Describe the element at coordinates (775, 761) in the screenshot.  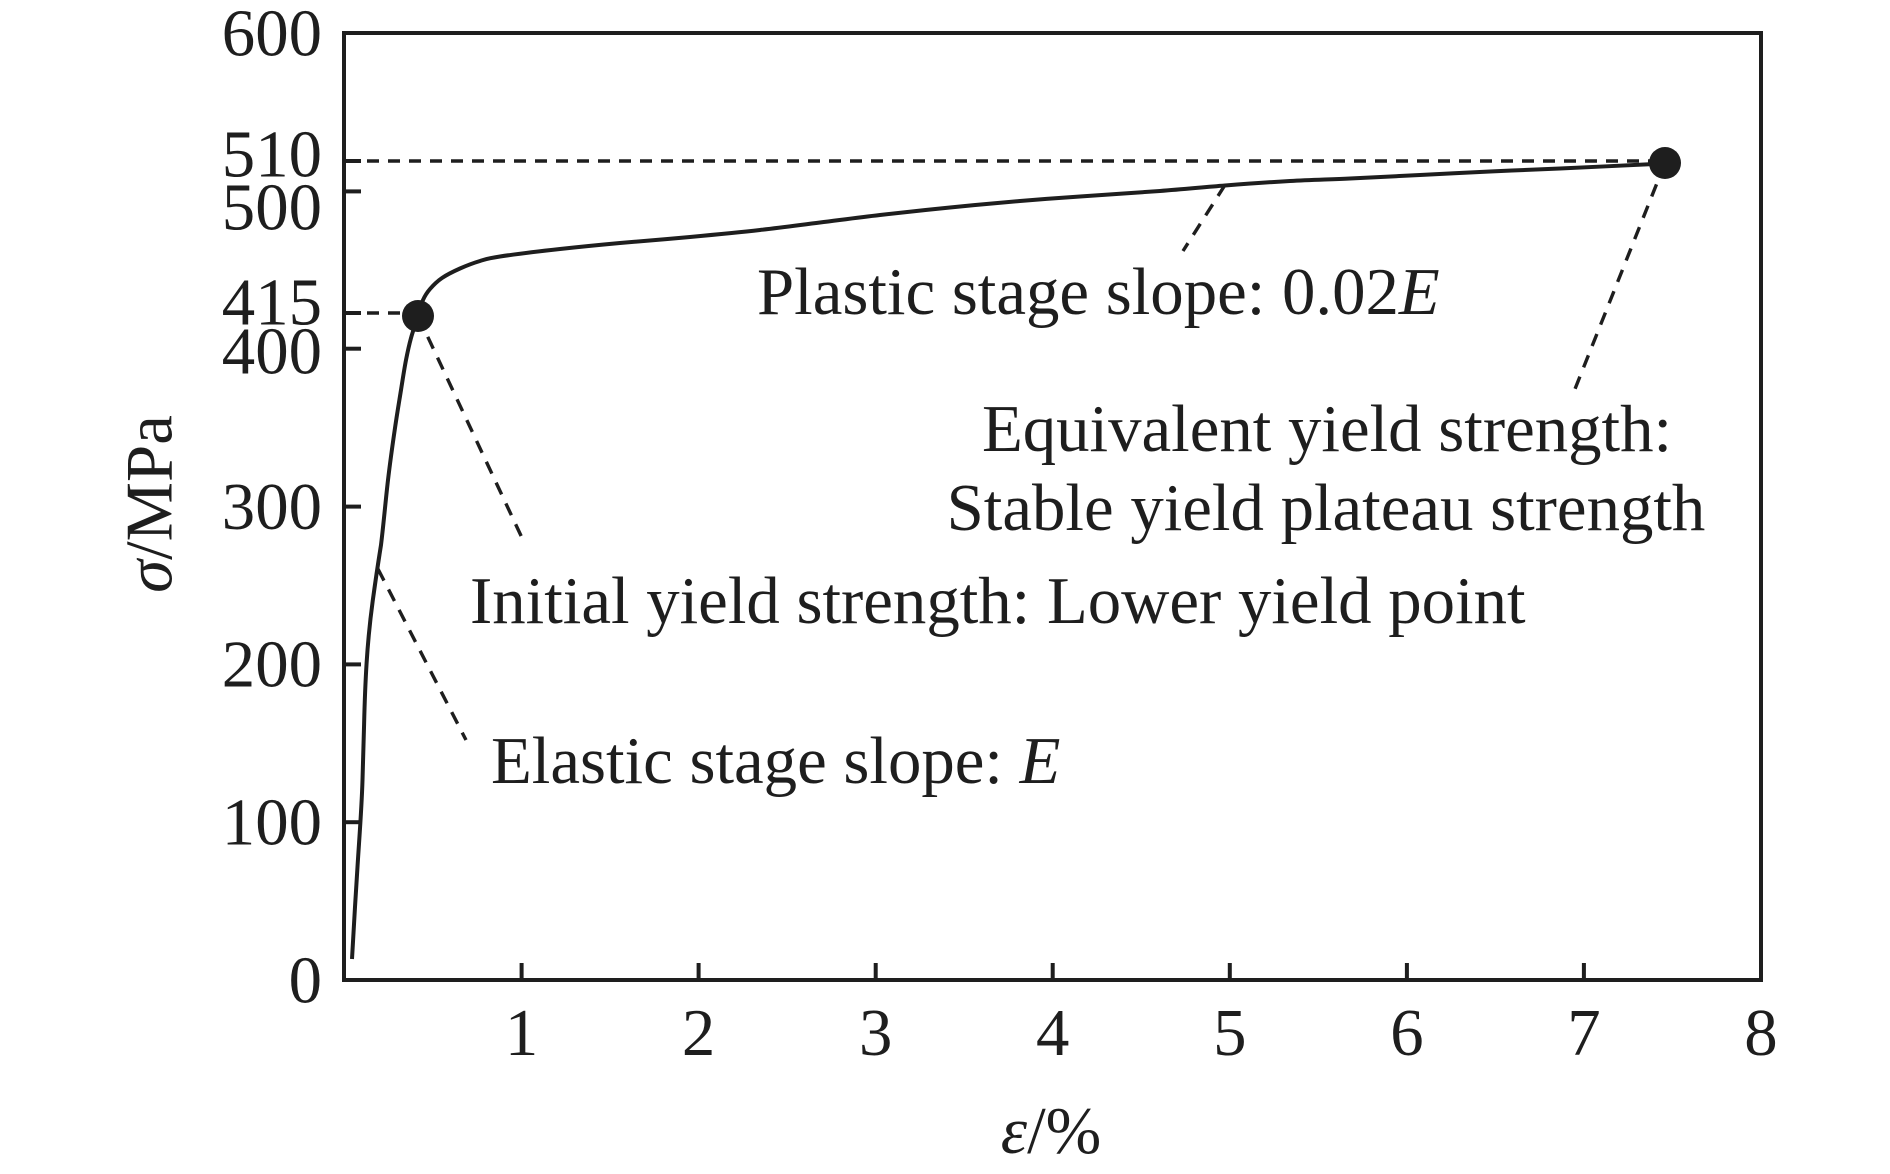
I see `svg-text: Elastic stage slope: E` at that location.